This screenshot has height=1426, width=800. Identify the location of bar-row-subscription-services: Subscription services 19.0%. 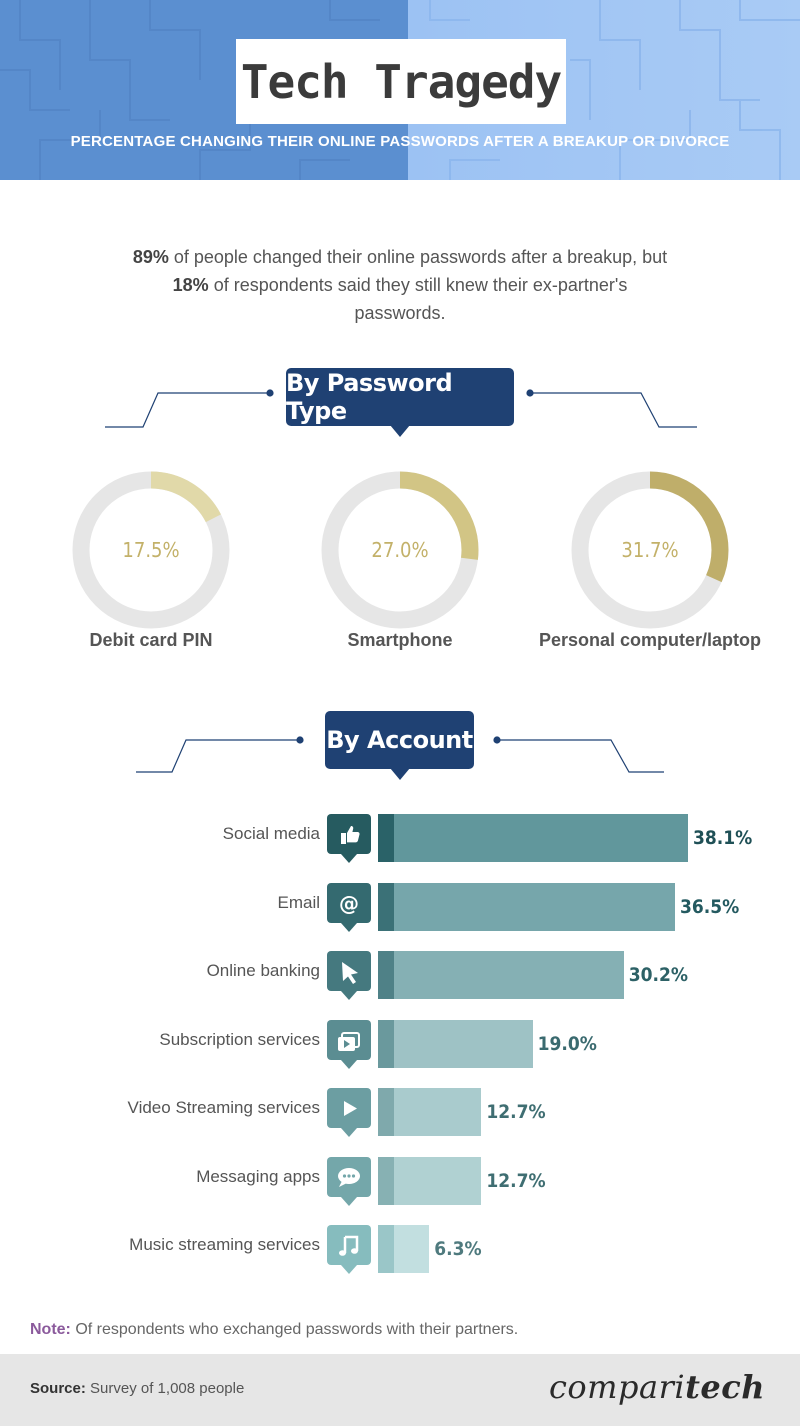
(400, 1044).